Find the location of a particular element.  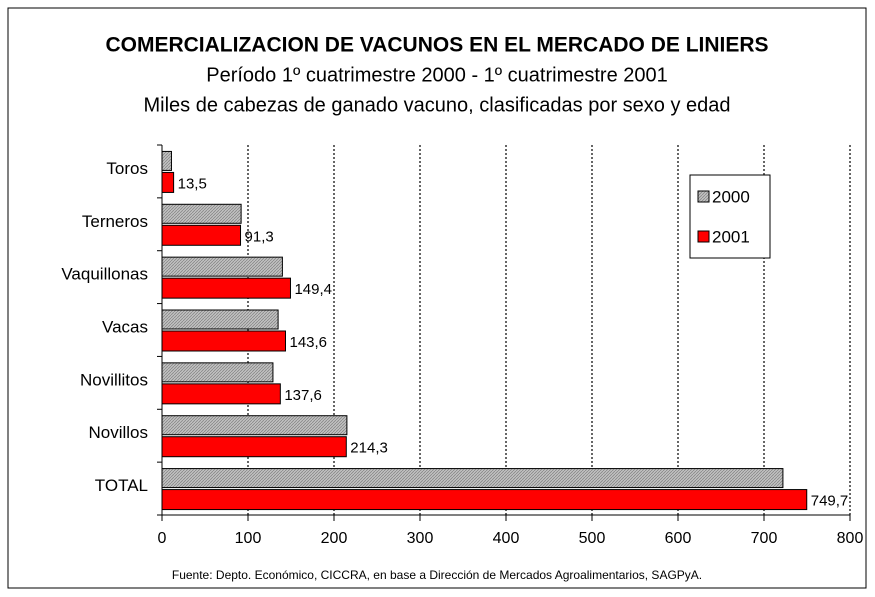

y-tick-label: Novillitos is located at coordinates (114, 379).